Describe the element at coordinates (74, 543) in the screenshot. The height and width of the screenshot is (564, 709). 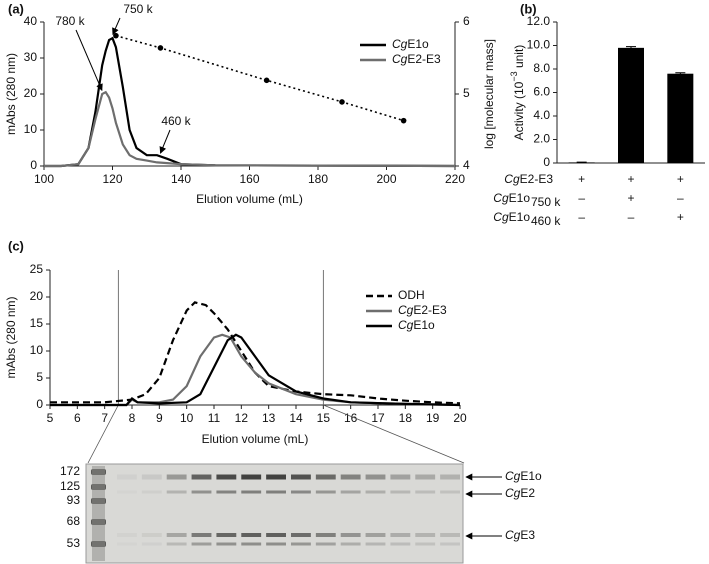
I see `gel-marker-label: 53` at that location.